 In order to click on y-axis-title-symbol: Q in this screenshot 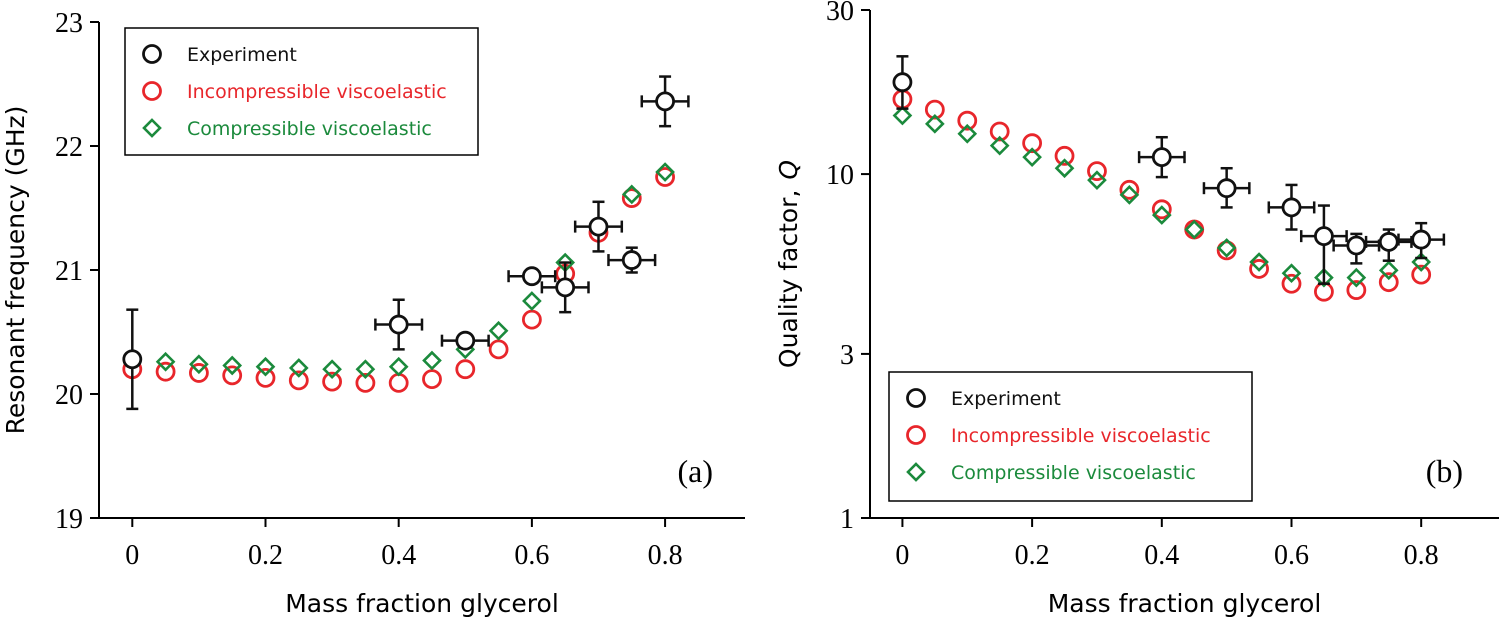, I will do `click(788, 170)`.